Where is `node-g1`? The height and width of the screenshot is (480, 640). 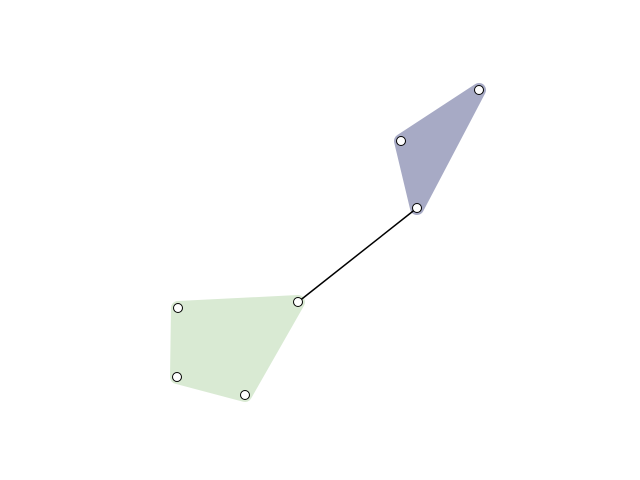 node-g1 is located at coordinates (178, 308).